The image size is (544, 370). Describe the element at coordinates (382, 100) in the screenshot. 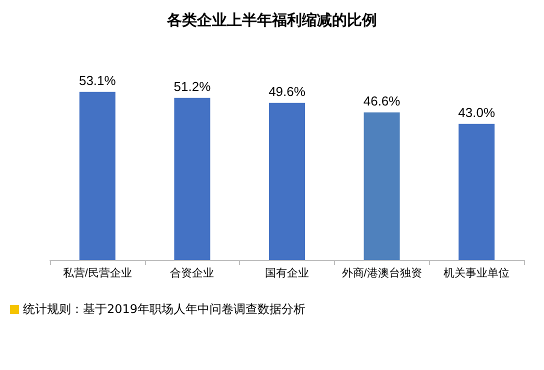

I see `data-label: 46.6%` at that location.